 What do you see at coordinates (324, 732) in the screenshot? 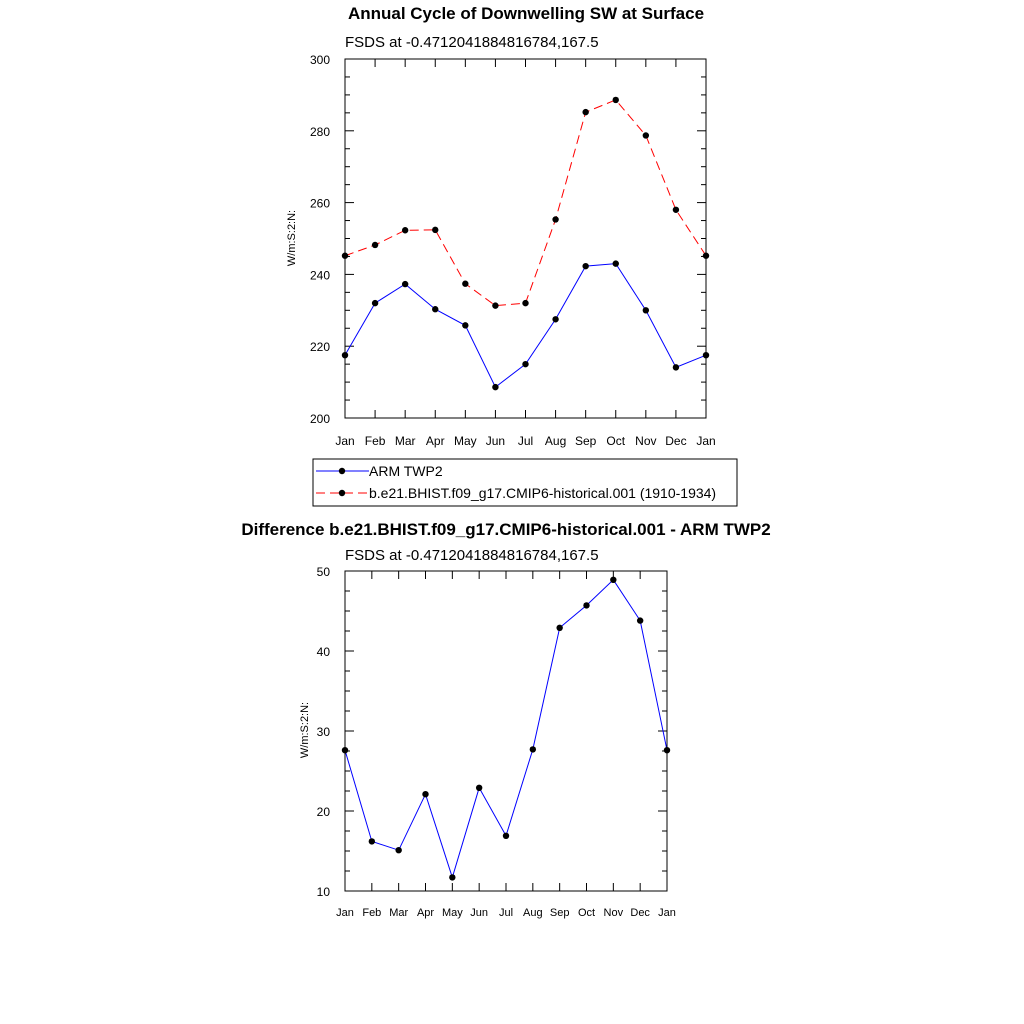
I see `y-tick-label: 30` at bounding box center [324, 732].